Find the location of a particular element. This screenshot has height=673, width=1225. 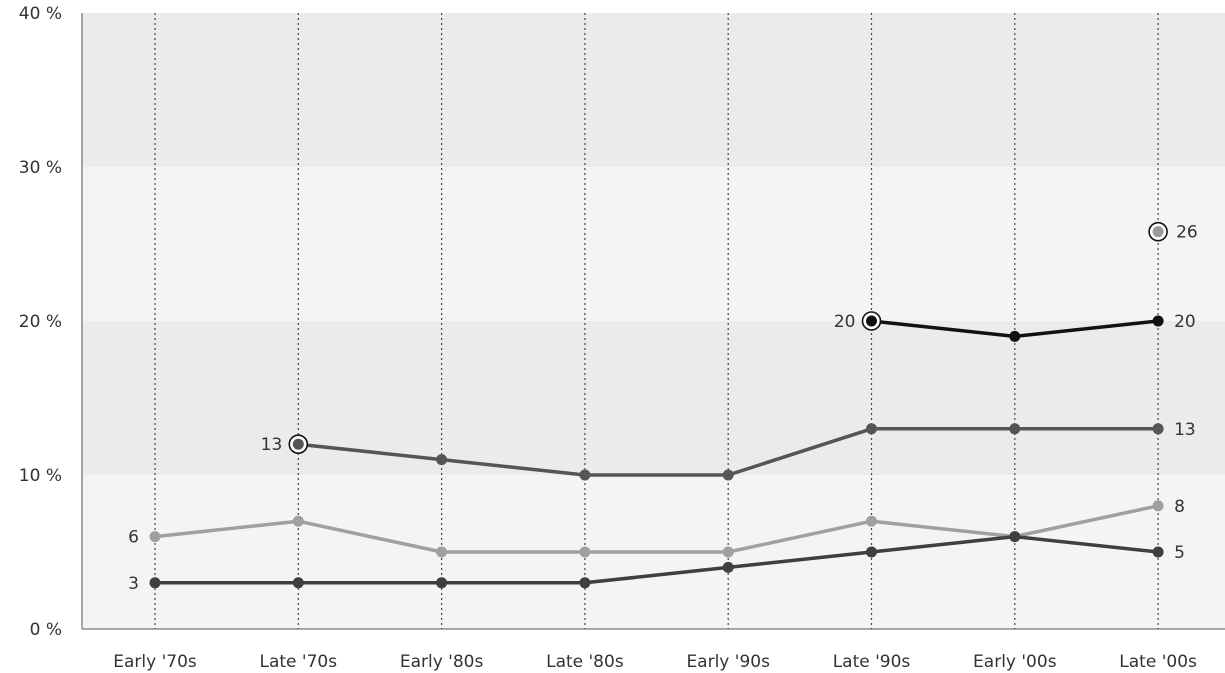

y-tick-label: 40 % is located at coordinates (40, 14).